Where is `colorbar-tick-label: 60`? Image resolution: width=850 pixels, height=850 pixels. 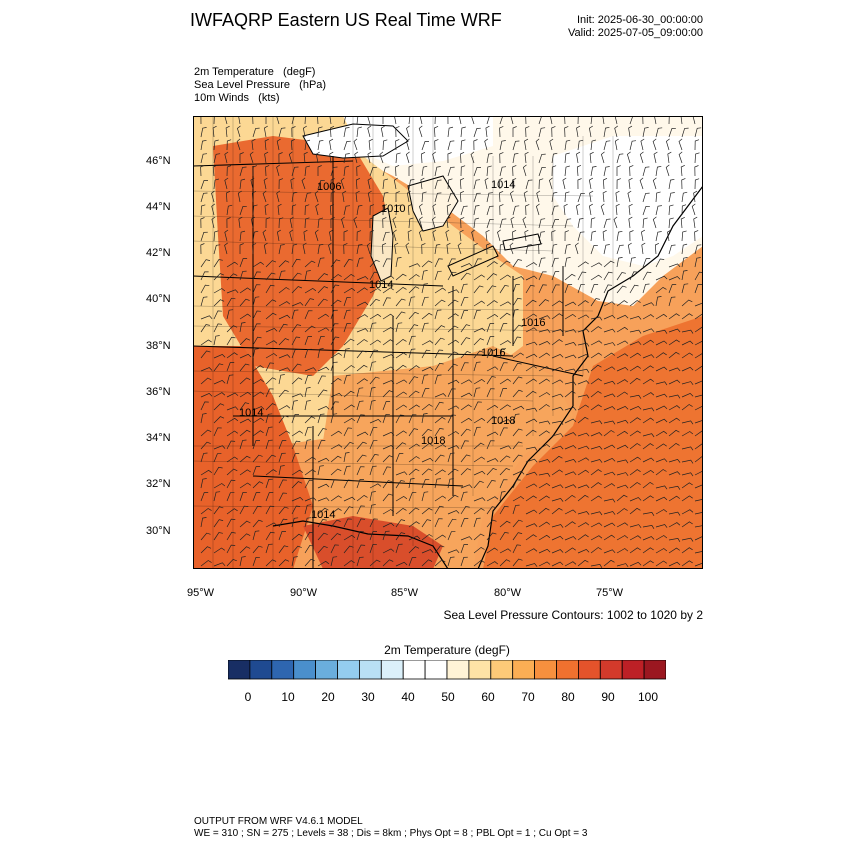
colorbar-tick-label: 60 is located at coordinates (488, 697).